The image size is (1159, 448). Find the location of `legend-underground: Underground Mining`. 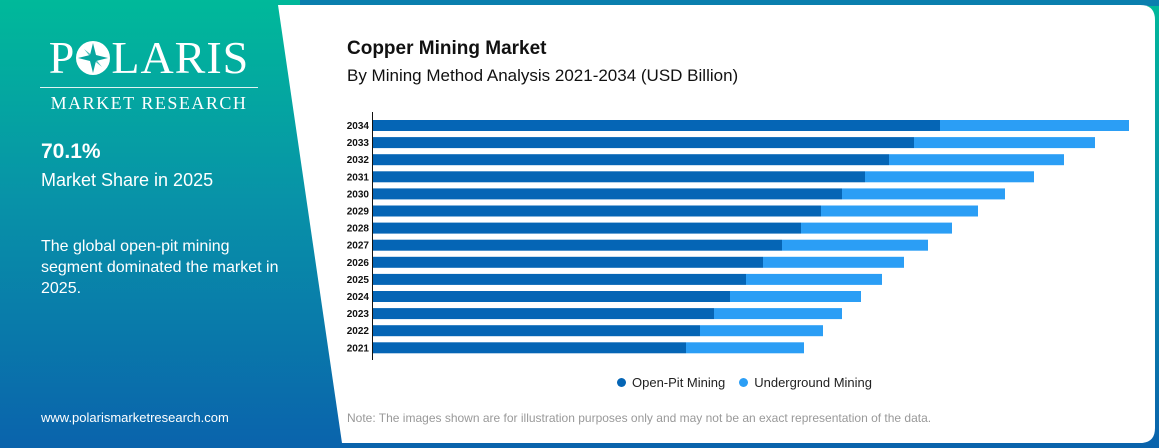

legend-underground: Underground Mining is located at coordinates (805, 382).